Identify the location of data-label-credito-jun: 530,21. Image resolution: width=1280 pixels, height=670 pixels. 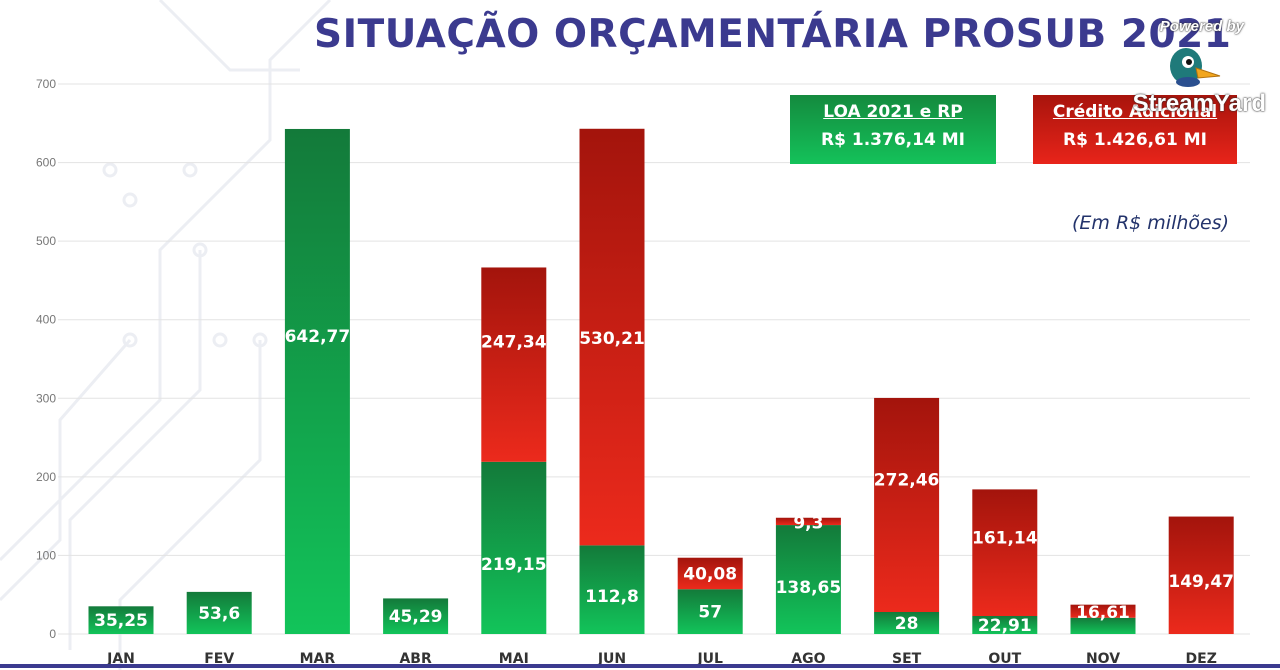
(612, 339).